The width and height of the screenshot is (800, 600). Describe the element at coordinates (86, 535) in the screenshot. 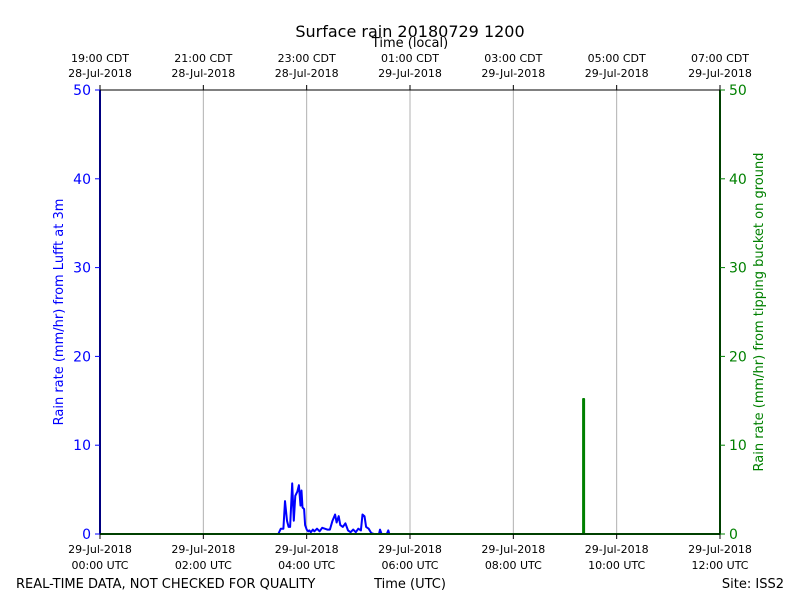

I see `y-tick-label-left: 0` at that location.